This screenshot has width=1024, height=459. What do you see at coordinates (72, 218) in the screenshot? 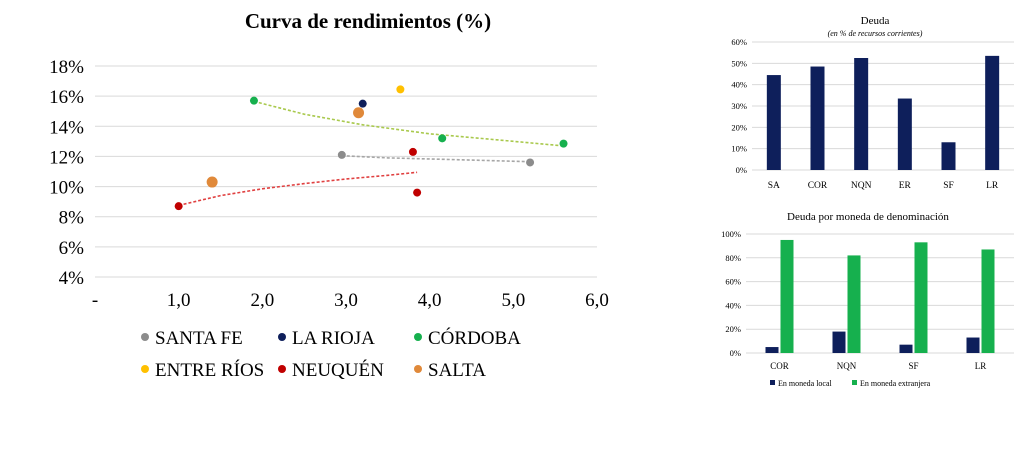
I see `y-tick-label: 8%` at bounding box center [72, 218].